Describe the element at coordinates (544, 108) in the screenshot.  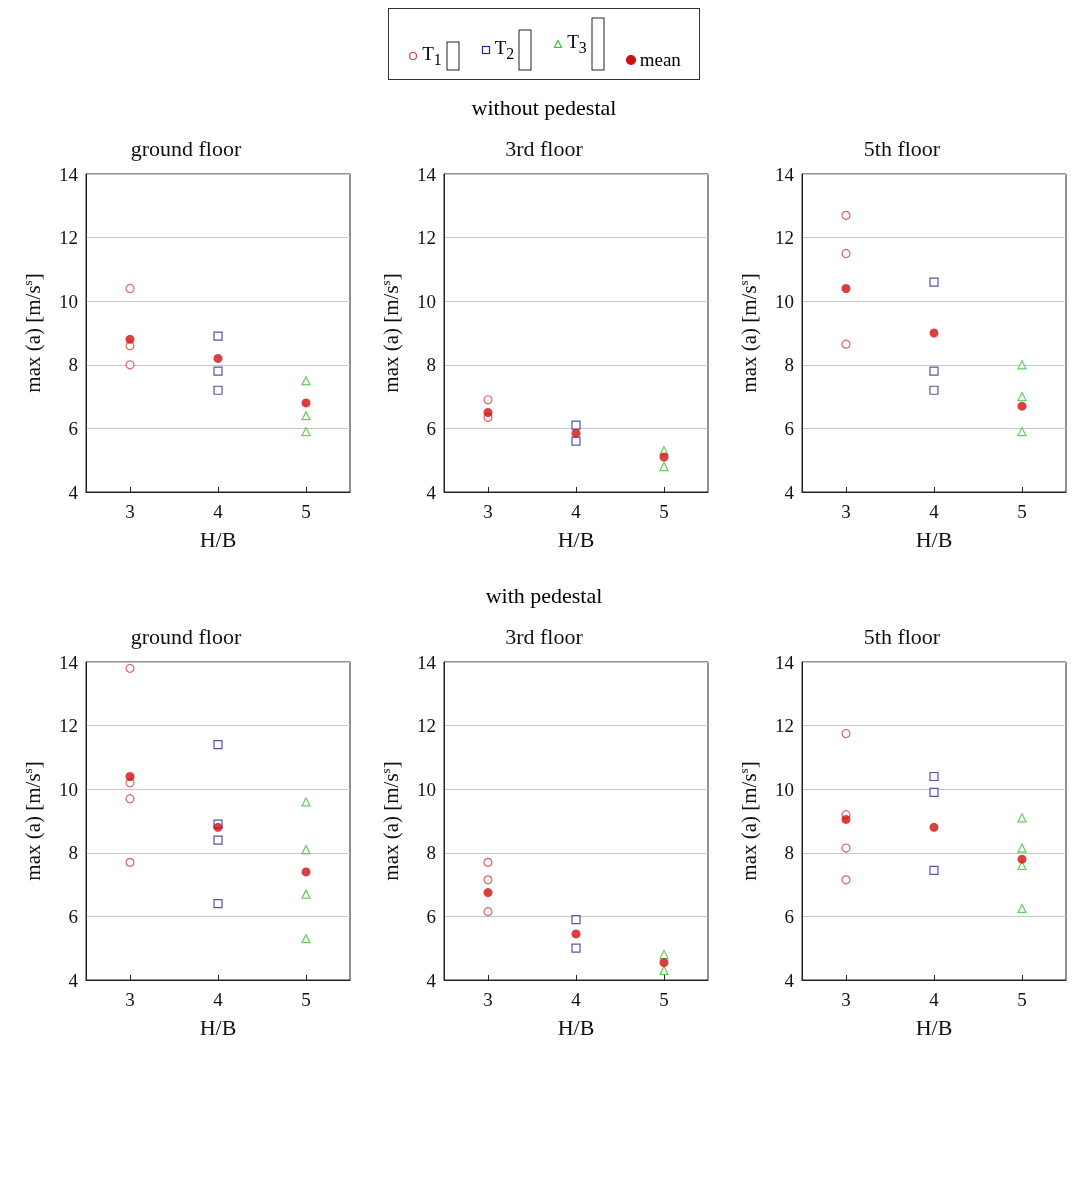
I see `chart-subtitle: without pedestal` at that location.